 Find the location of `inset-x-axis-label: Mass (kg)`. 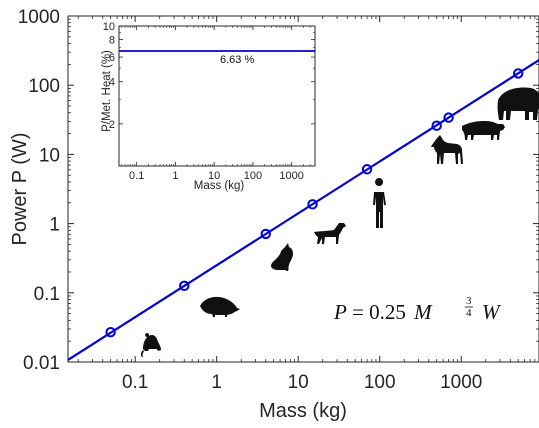

inset-x-axis-label: Mass (kg) is located at coordinates (219, 186).